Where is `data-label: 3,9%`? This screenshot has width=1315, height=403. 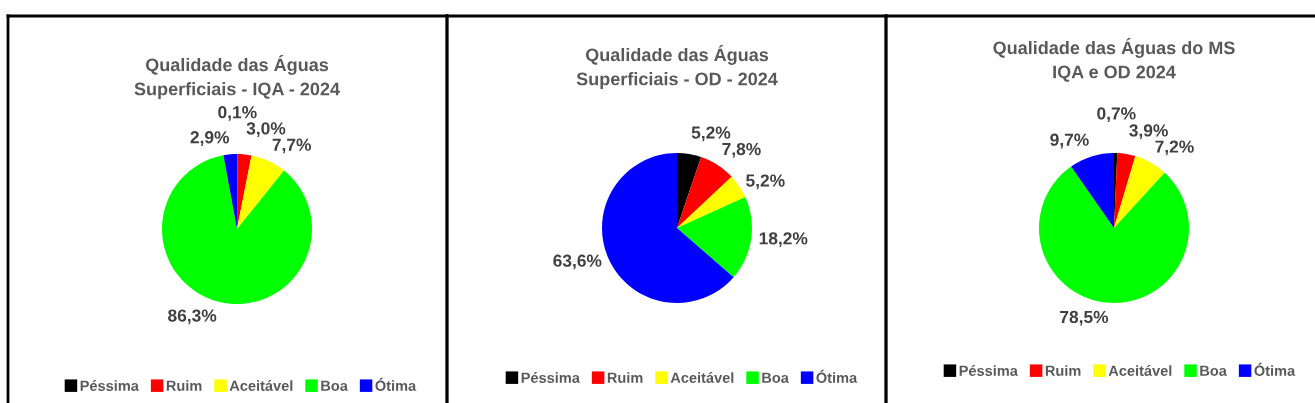 data-label: 3,9% is located at coordinates (1148, 132).